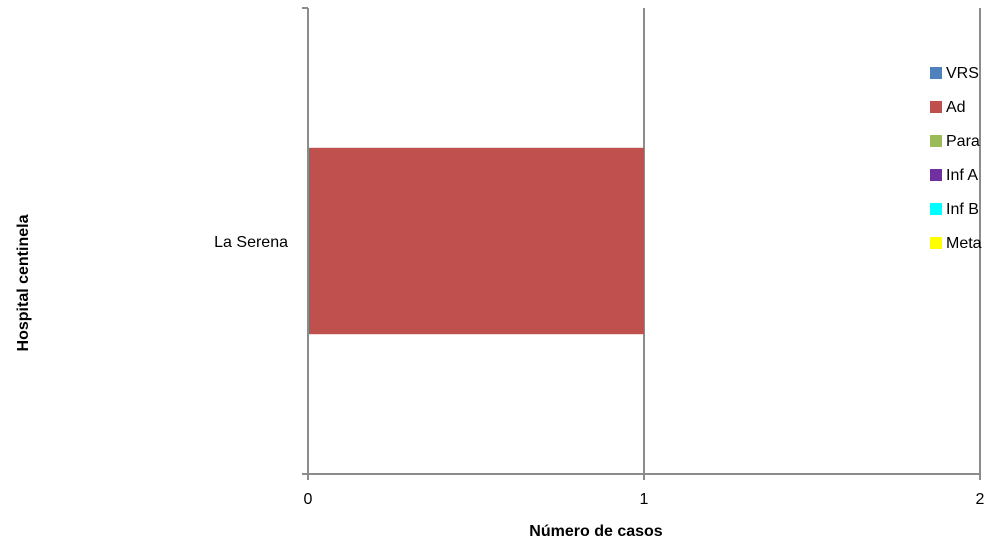 This screenshot has height=545, width=998. I want to click on bar-la-serena-ad, so click(476, 241).